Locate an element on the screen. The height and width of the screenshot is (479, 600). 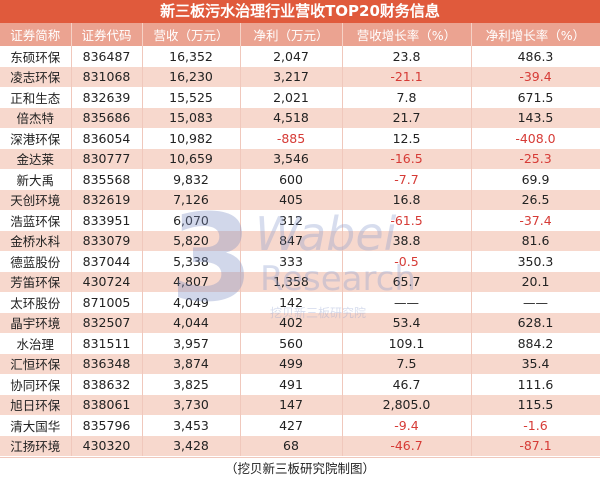
table-cell: 4,807 is located at coordinates (191, 281).